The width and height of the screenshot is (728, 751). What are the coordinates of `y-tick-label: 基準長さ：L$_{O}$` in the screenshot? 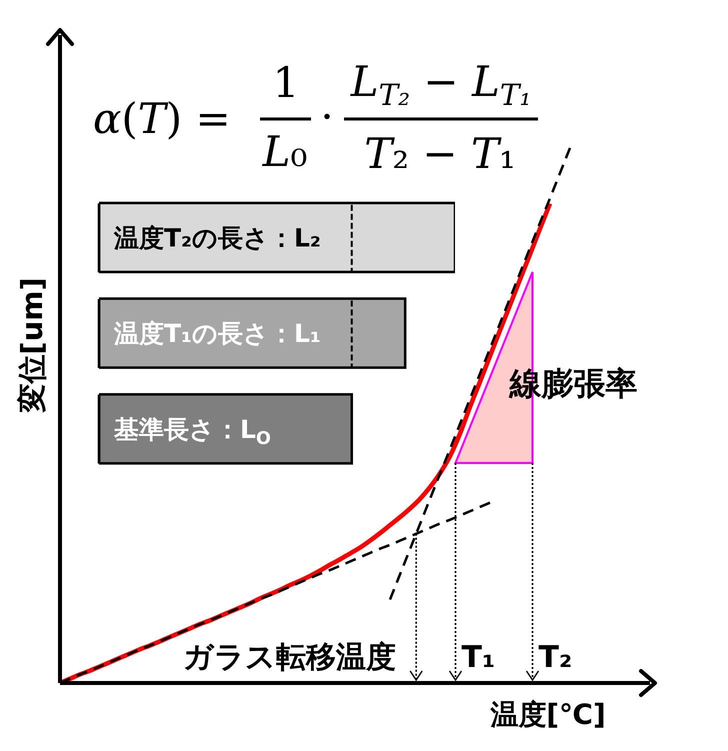 It's located at (192, 431).